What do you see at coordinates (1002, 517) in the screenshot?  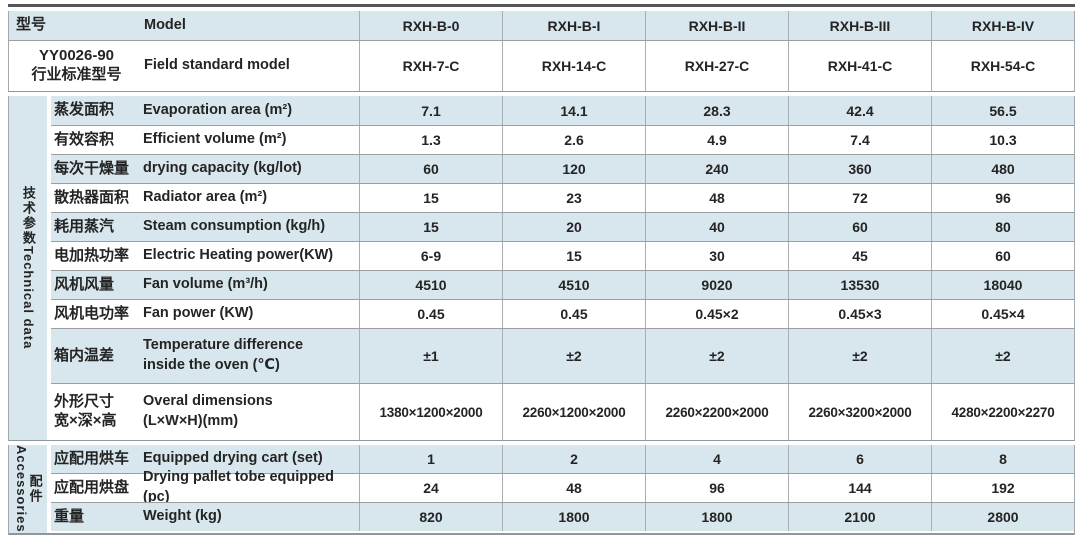 I see `value-cell: 2800` at bounding box center [1002, 517].